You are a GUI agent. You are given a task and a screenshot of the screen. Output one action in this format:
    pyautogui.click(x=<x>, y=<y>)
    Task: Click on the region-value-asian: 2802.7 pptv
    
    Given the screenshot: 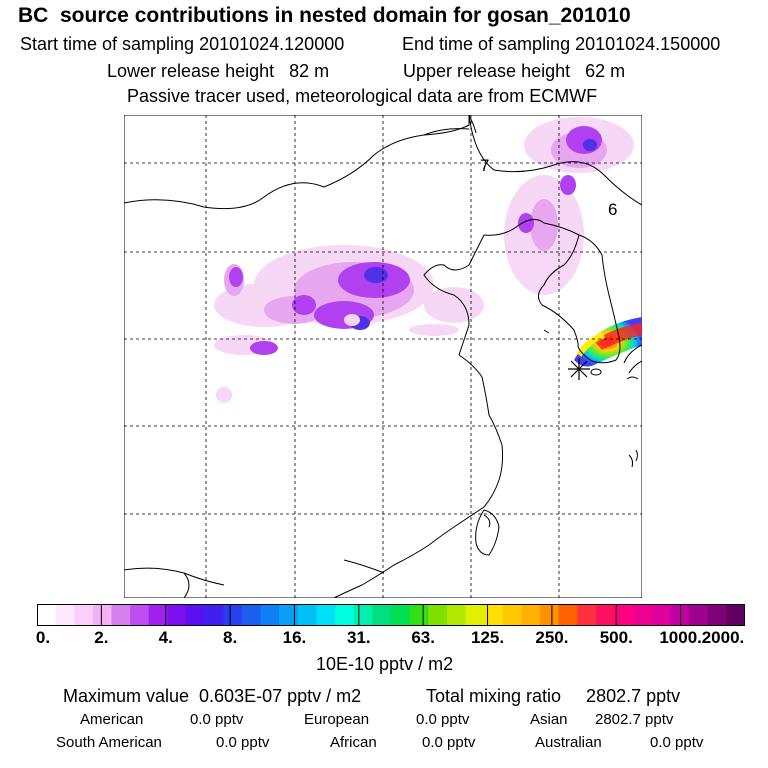 What is the action you would take?
    pyautogui.click(x=634, y=719)
    